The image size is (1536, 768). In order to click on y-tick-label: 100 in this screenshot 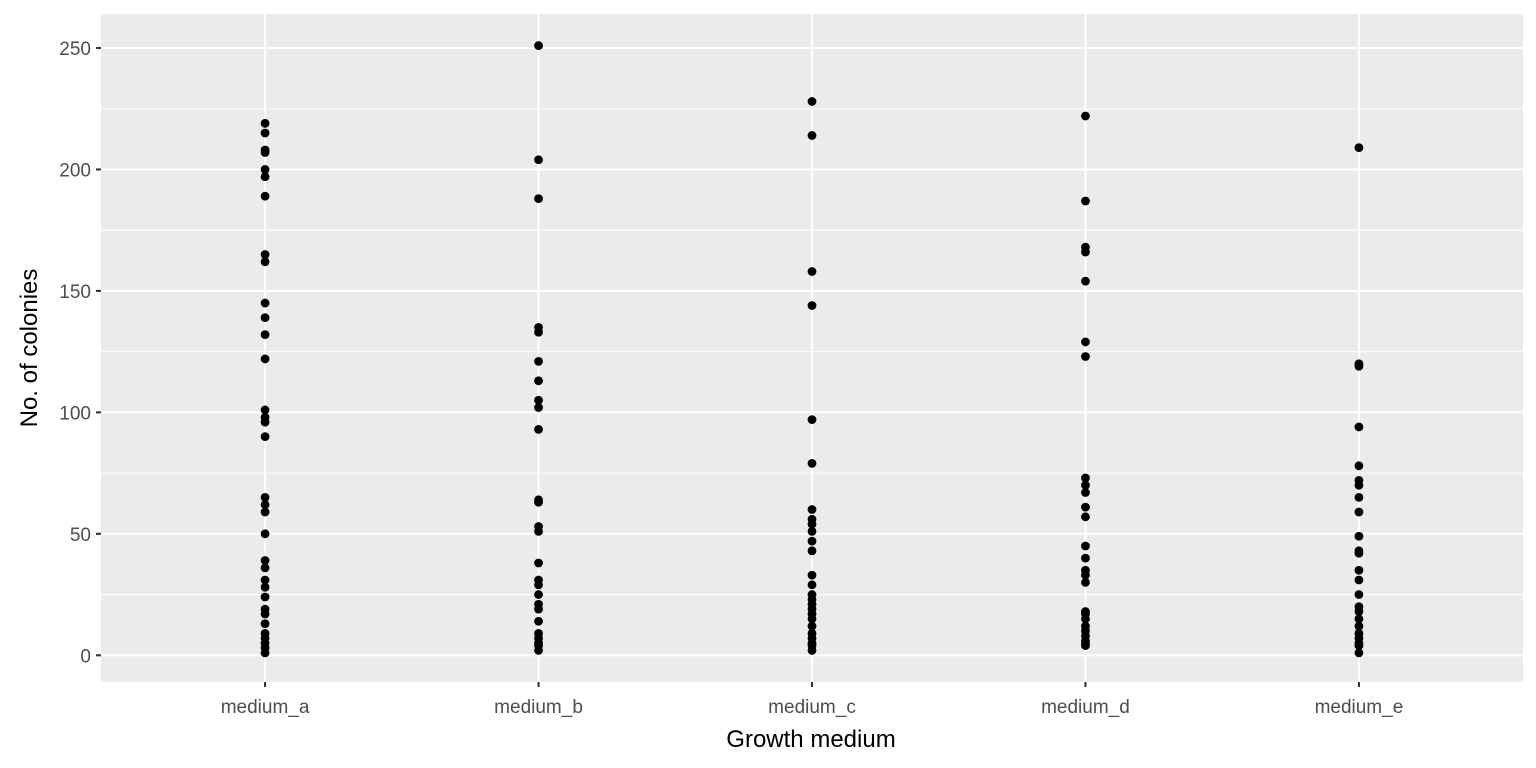, I will do `click(75, 413)`.